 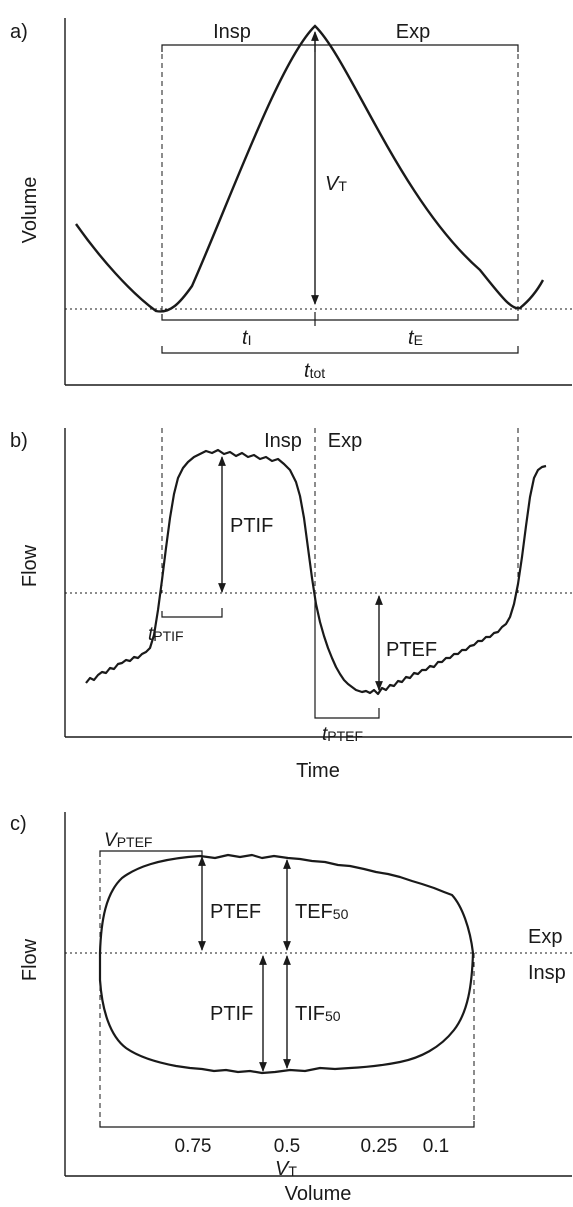 What do you see at coordinates (231, 1014) in the screenshot?
I see `panel-c-ptif-label: PTIF` at bounding box center [231, 1014].